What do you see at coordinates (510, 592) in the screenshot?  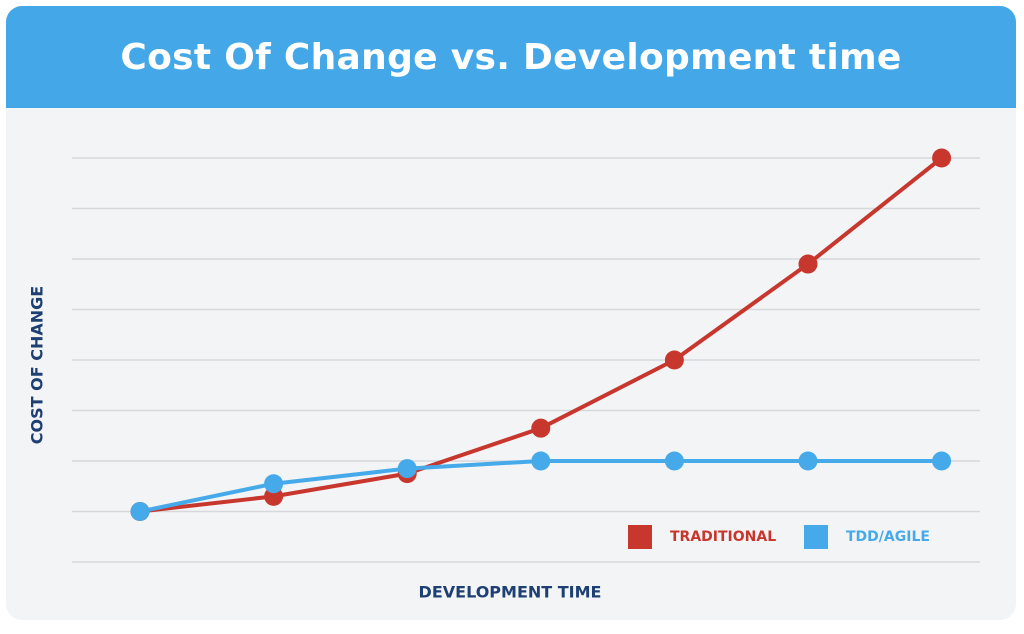 I see `x-axis-label: DEVELOPMENT TIME` at bounding box center [510, 592].